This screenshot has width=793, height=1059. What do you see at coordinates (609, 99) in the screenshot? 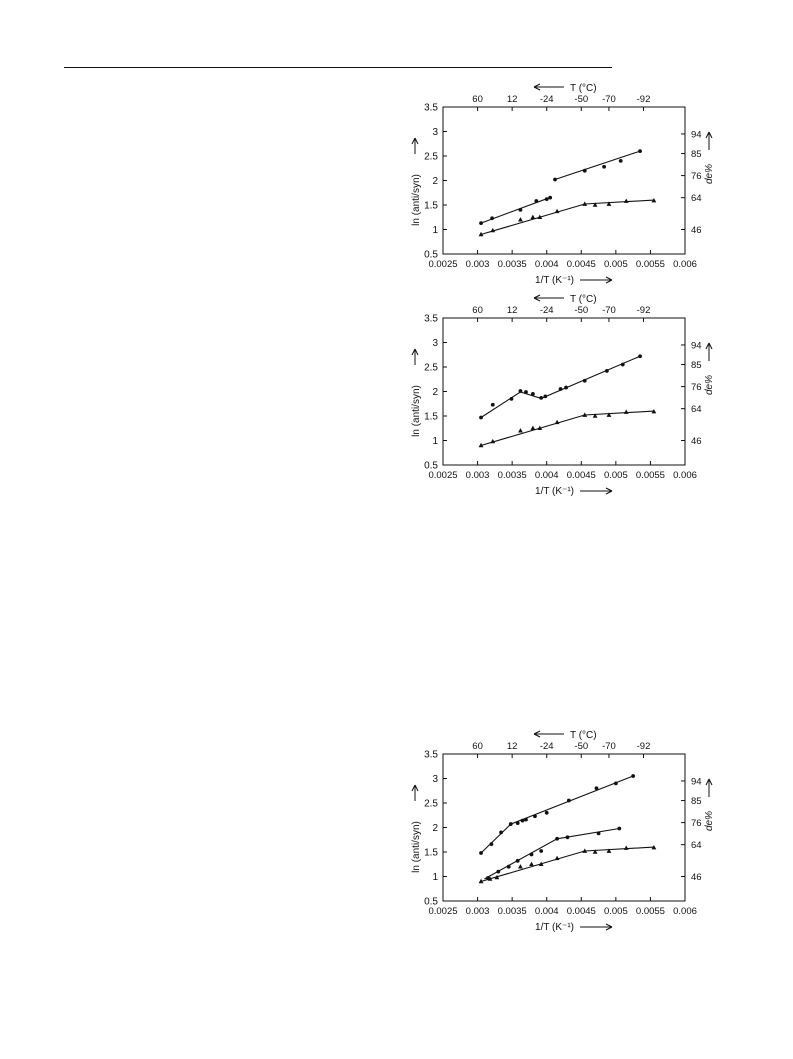
I see `top-tick-label: -70` at bounding box center [609, 99].